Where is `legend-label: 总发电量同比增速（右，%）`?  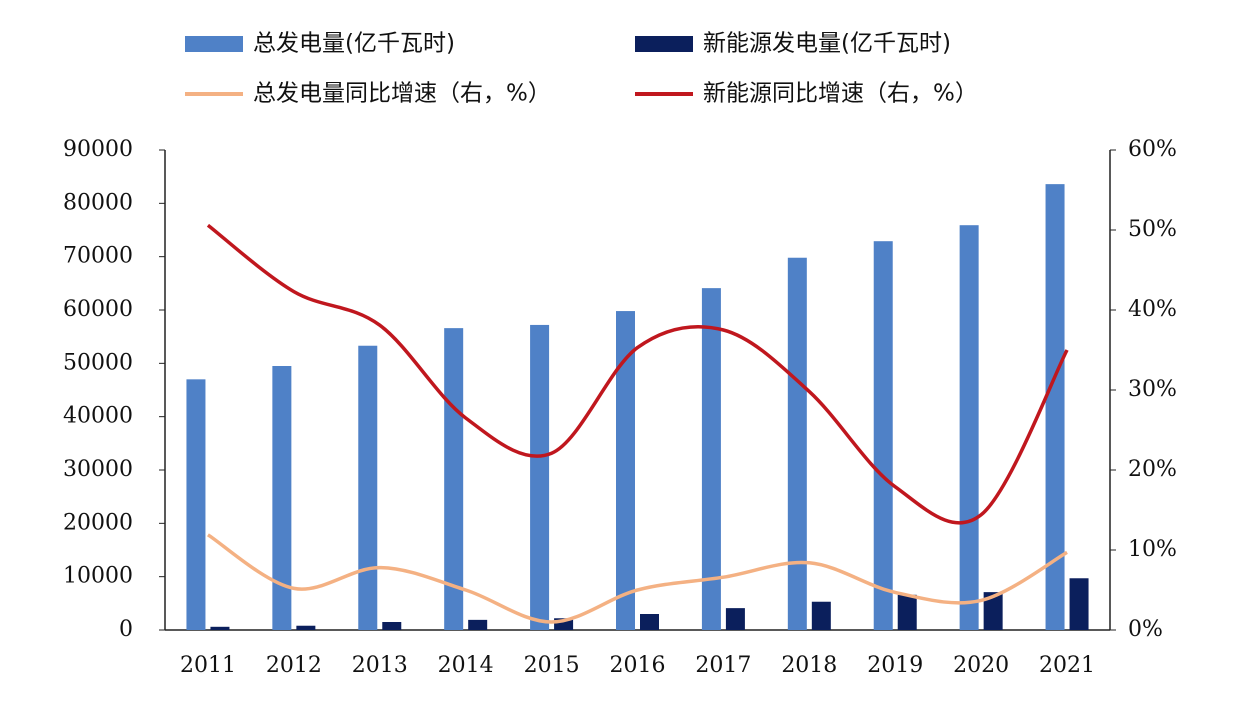 legend-label: 总发电量同比增速（右，%） is located at coordinates (402, 94).